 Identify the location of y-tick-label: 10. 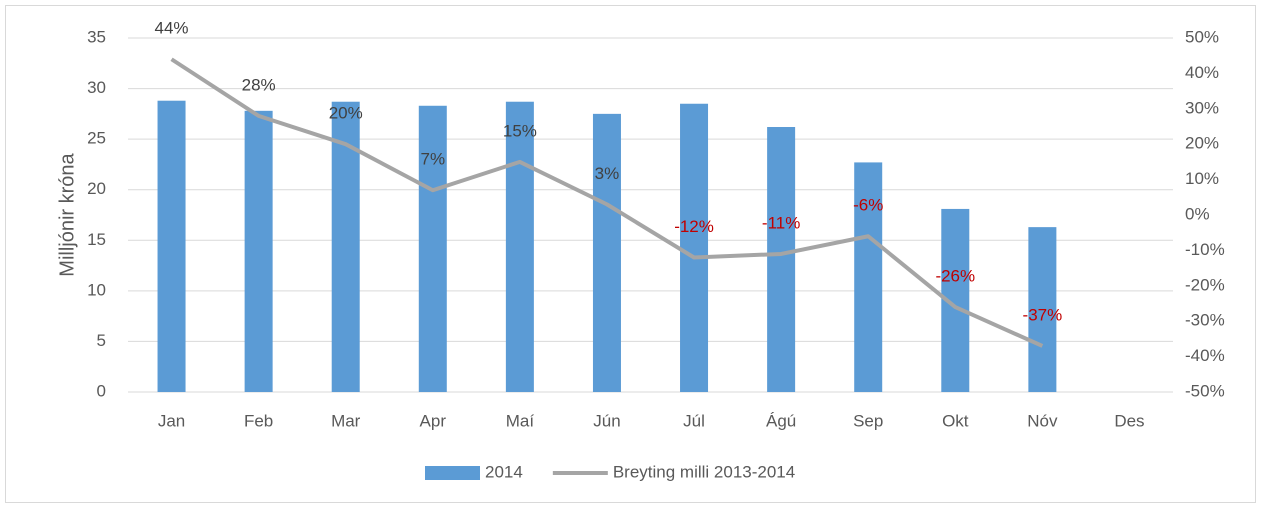
(96, 289).